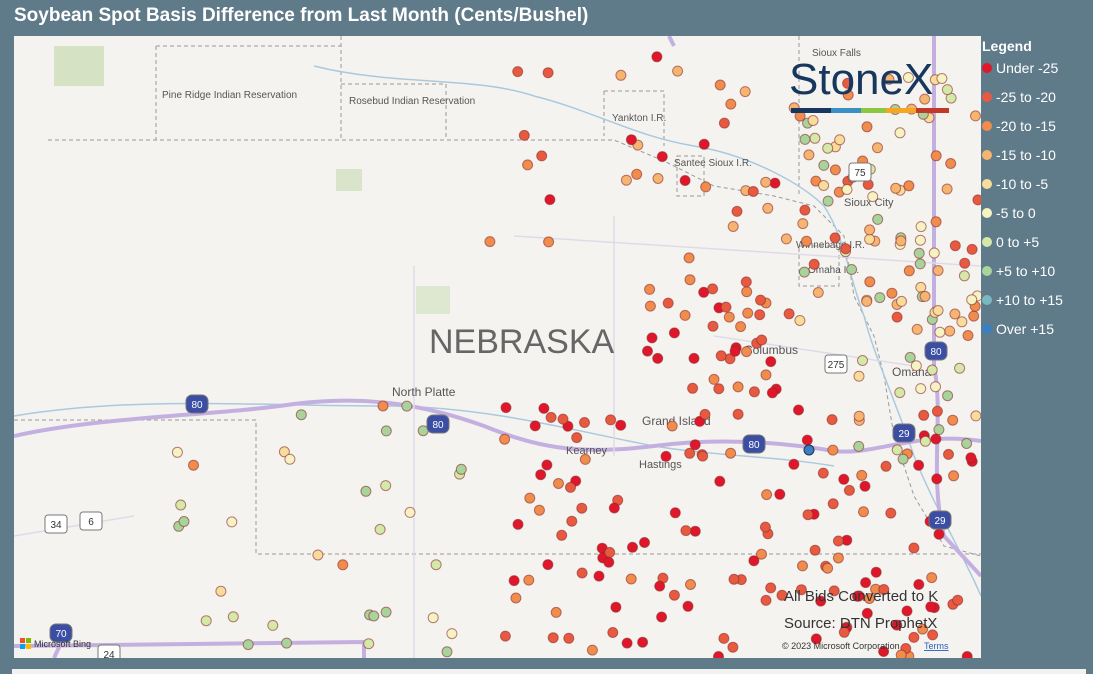 The image size is (1093, 674). What do you see at coordinates (1036, 190) in the screenshot?
I see `legend-item: -10 to -5` at bounding box center [1036, 190].